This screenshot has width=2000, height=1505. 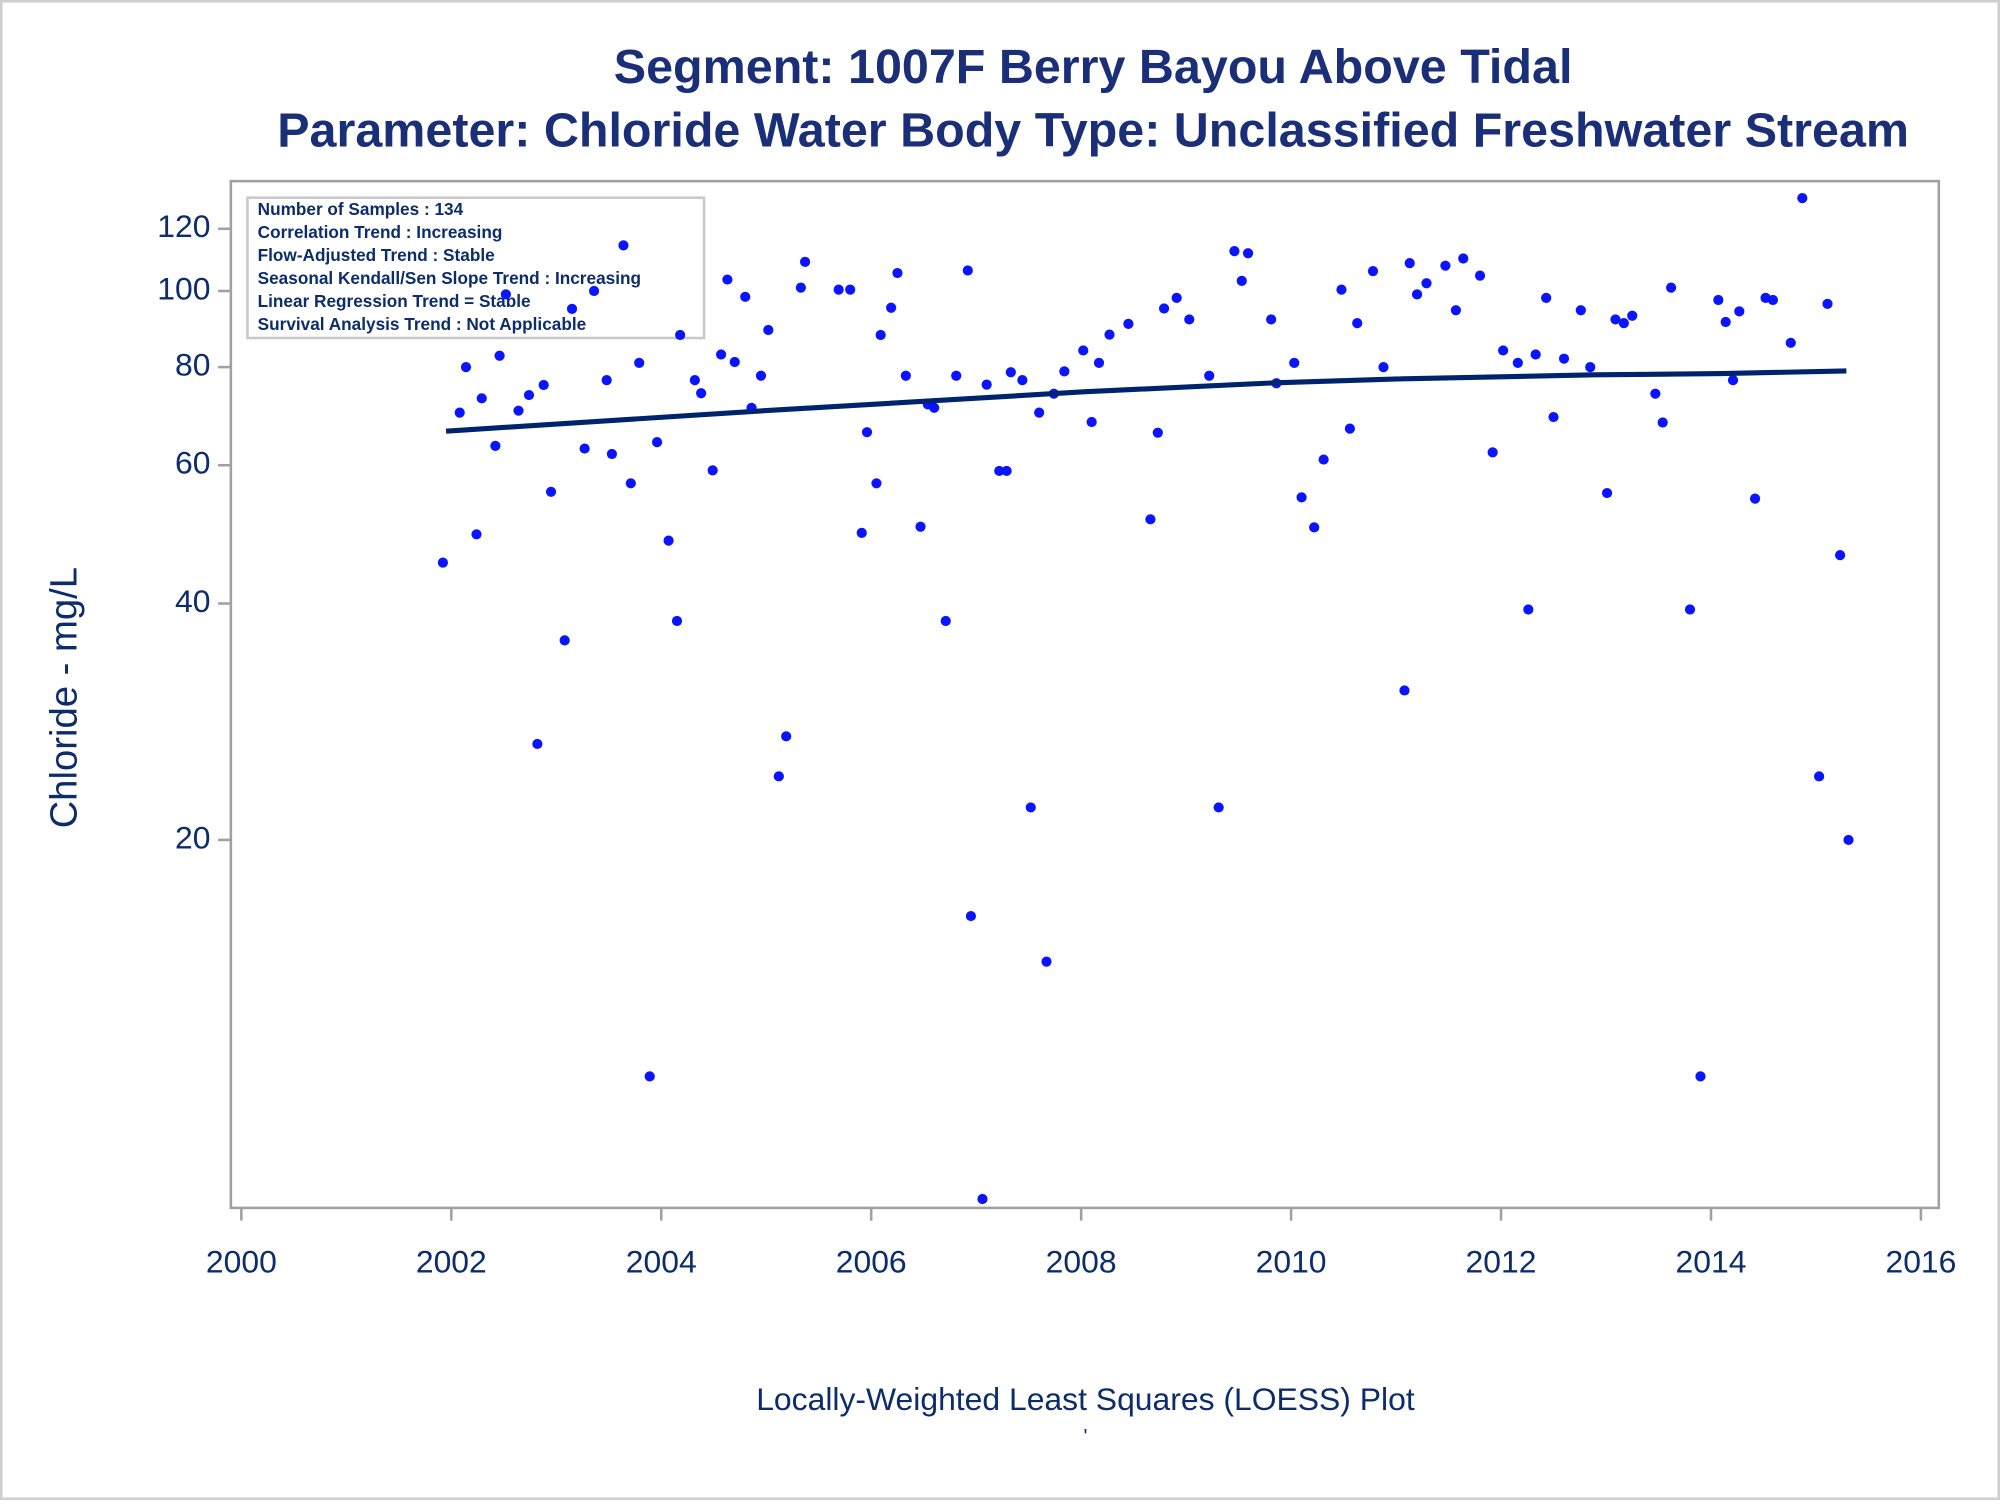 What do you see at coordinates (376, 255) in the screenshot?
I see `annotation-line: Flow-Adjusted Trend : Stable` at bounding box center [376, 255].